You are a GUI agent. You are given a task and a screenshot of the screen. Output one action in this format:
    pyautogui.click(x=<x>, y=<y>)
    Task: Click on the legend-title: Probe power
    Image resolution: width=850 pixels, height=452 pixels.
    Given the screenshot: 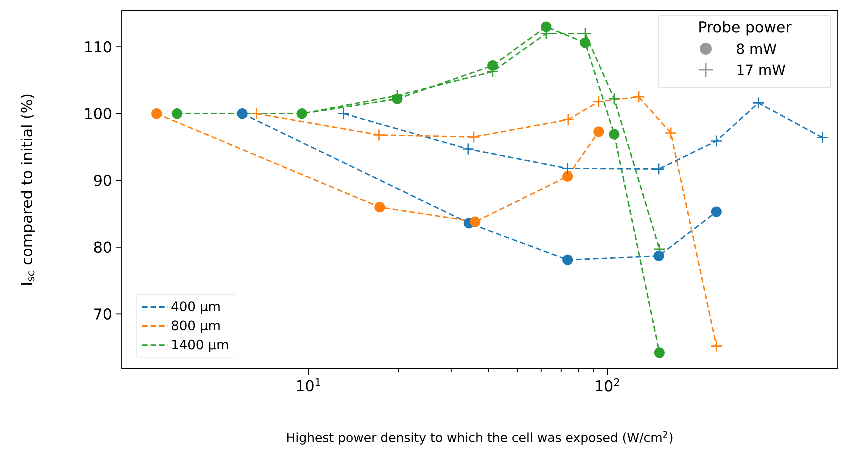 What is the action you would take?
    pyautogui.click(x=746, y=28)
    